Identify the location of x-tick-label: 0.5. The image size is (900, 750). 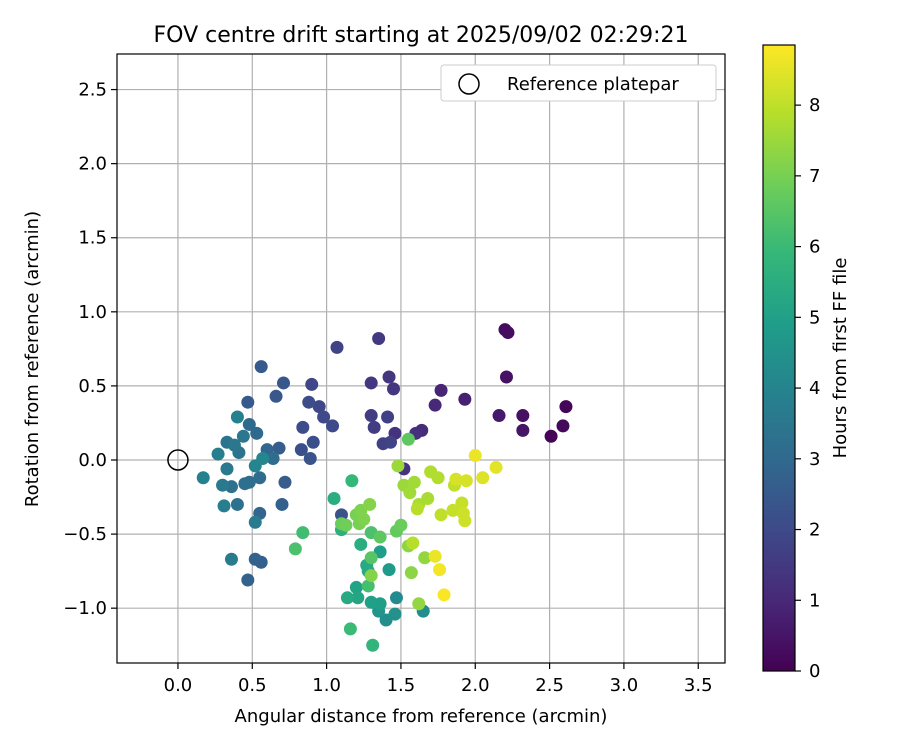
(252, 685).